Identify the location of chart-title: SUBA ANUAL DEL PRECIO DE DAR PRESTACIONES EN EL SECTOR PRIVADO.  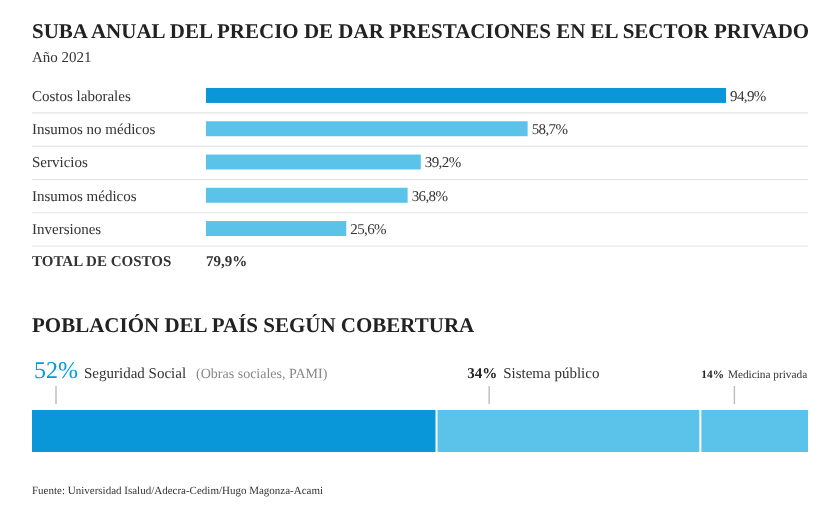
(421, 33).